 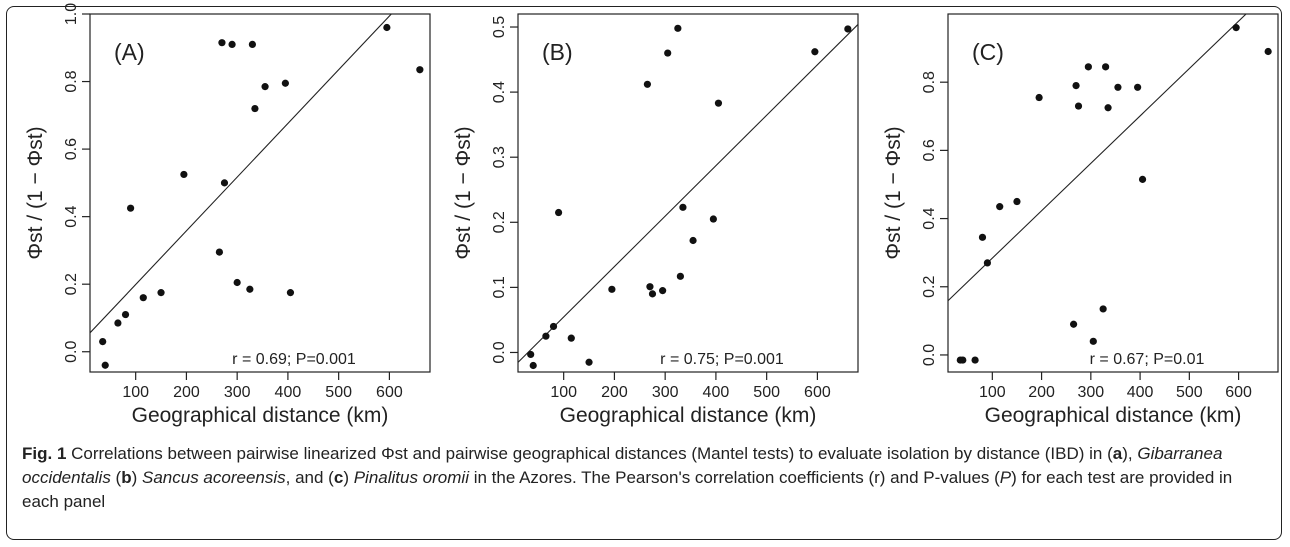 What do you see at coordinates (499, 287) in the screenshot?
I see `y-tick-label: 0.1` at bounding box center [499, 287].